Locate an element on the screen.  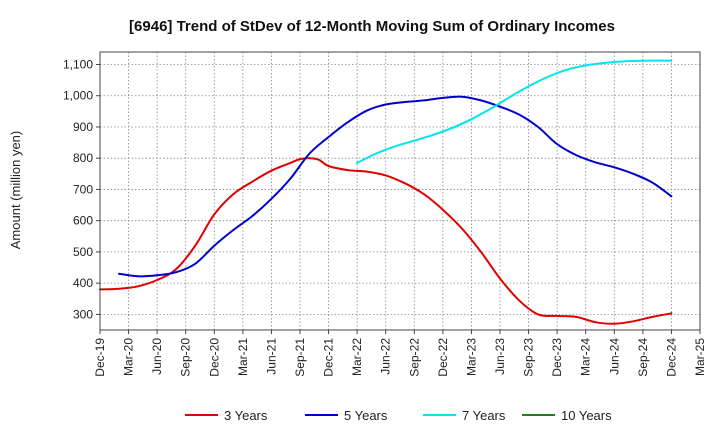
x-tick-label: Sep-24 is located at coordinates (643, 357).